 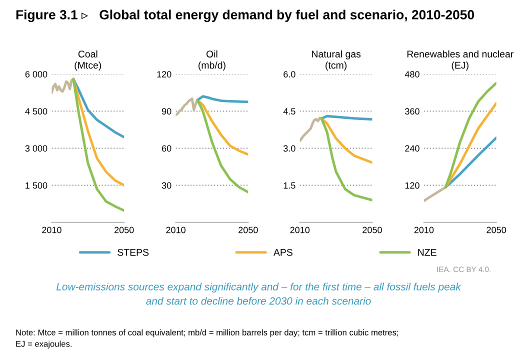 What do you see at coordinates (460, 54) in the screenshot?
I see `chart-title: Renewables and nuclear` at bounding box center [460, 54].